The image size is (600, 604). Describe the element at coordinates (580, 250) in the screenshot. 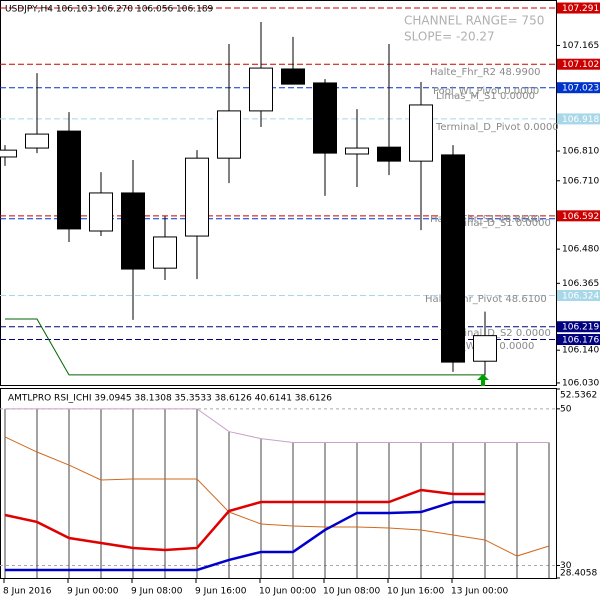

I see `y-tick-label: 106.480` at that location.